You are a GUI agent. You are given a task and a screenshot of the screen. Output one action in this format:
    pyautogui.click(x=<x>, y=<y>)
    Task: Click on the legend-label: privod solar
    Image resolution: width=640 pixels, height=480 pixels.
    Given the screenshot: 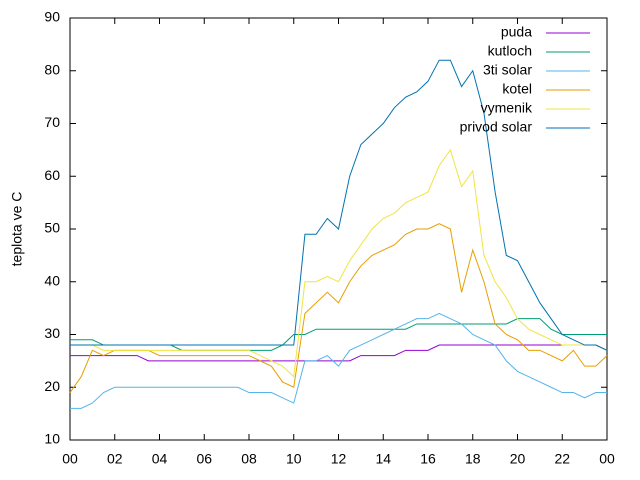 What is the action you would take?
    pyautogui.click(x=496, y=127)
    